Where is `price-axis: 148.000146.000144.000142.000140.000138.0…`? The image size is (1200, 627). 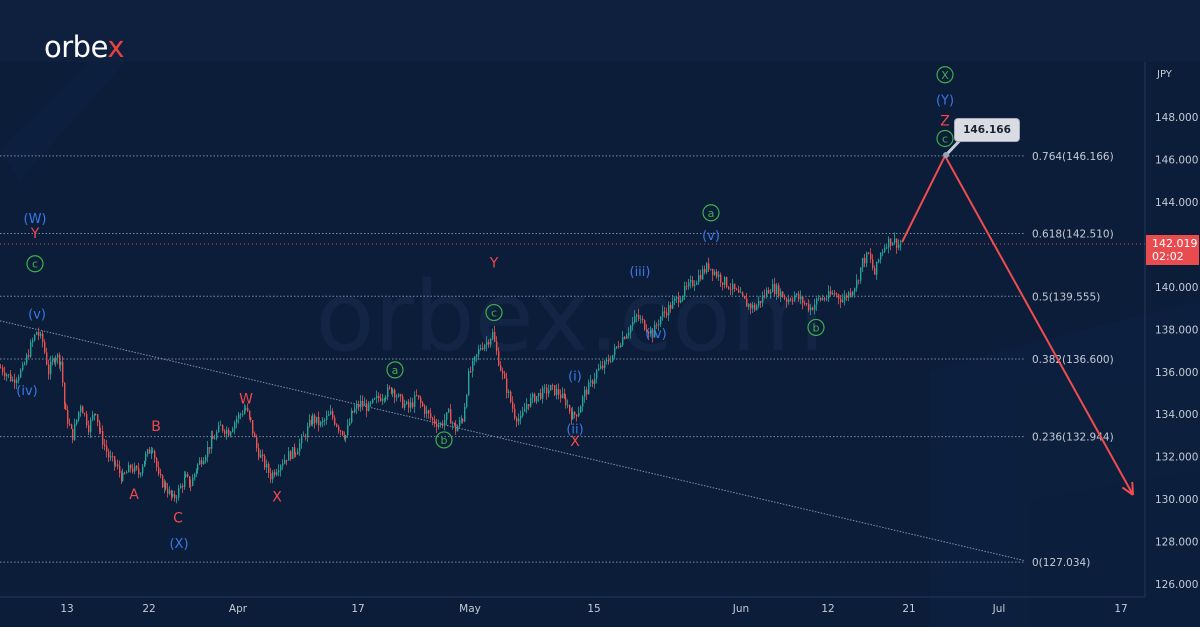
price-axis: 148.000146.000144.000142.000140.000138.0… is located at coordinates (1176, 351).